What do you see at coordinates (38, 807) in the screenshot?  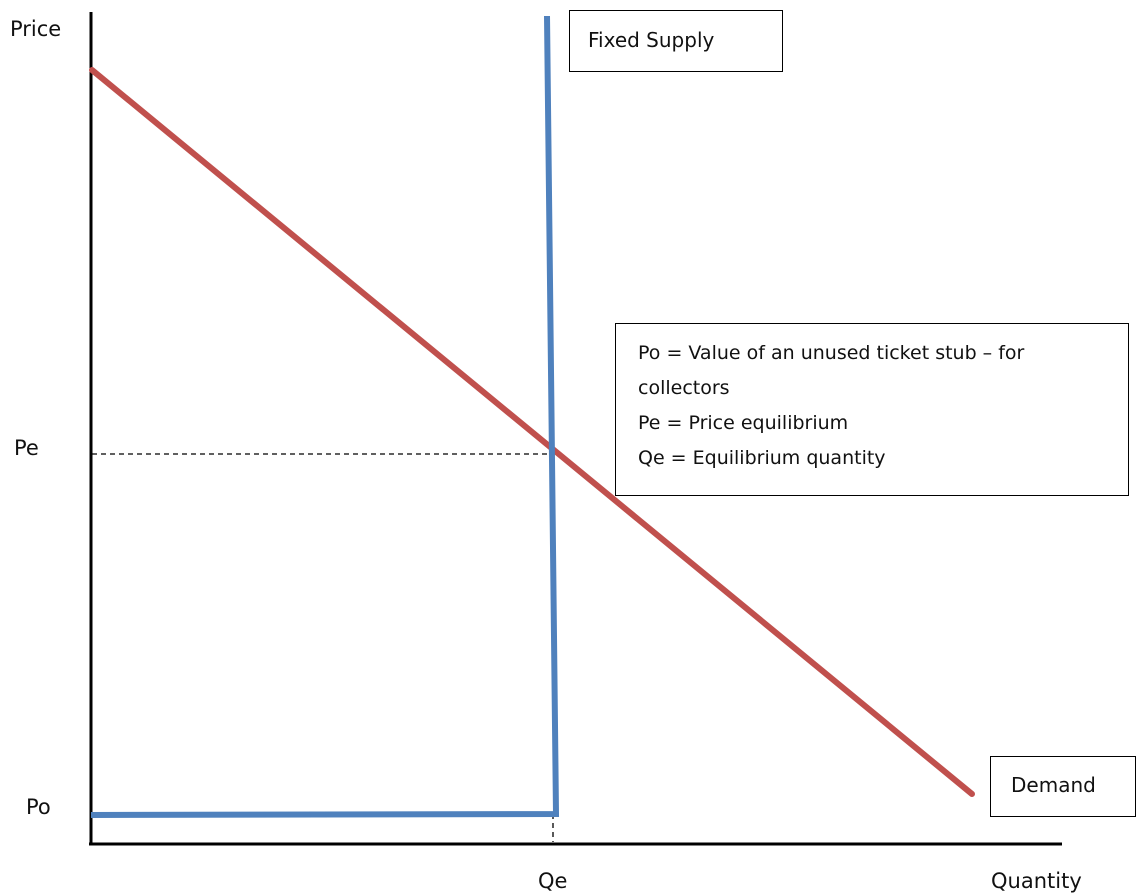 I see `po-tick-label: Po` at bounding box center [38, 807].